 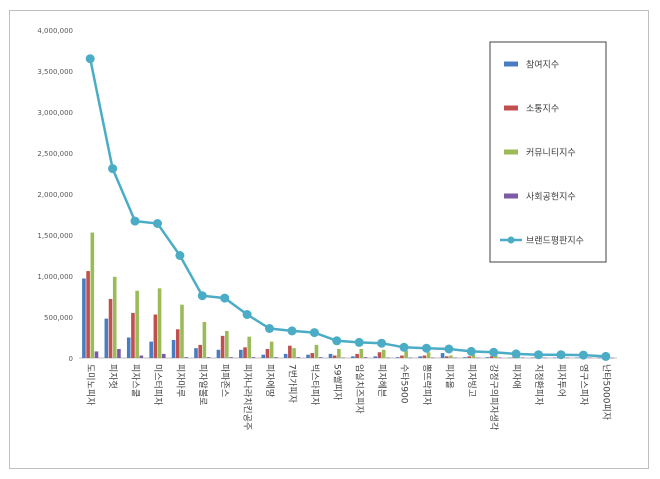 What do you see at coordinates (292, 384) in the screenshot?
I see `x-tick-label: 7번가피자` at bounding box center [292, 384].